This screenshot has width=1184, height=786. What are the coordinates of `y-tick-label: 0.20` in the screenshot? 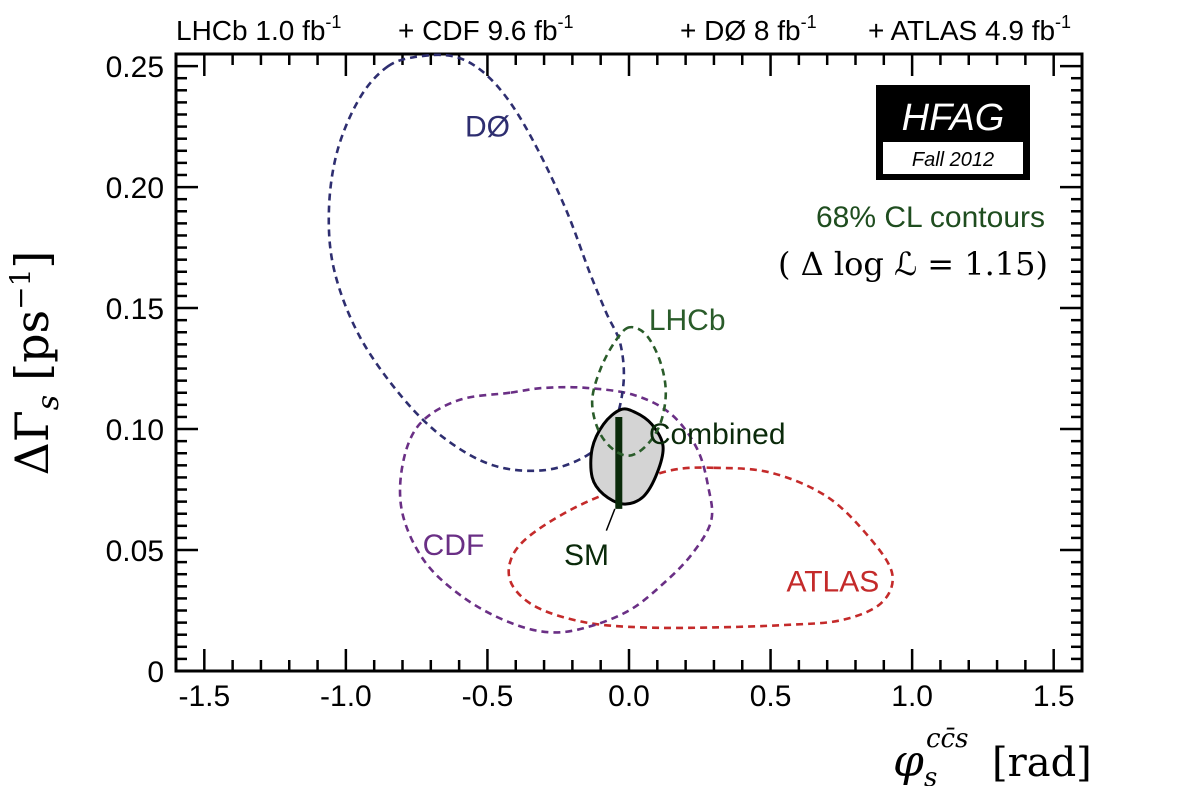 It's located at (135, 188).